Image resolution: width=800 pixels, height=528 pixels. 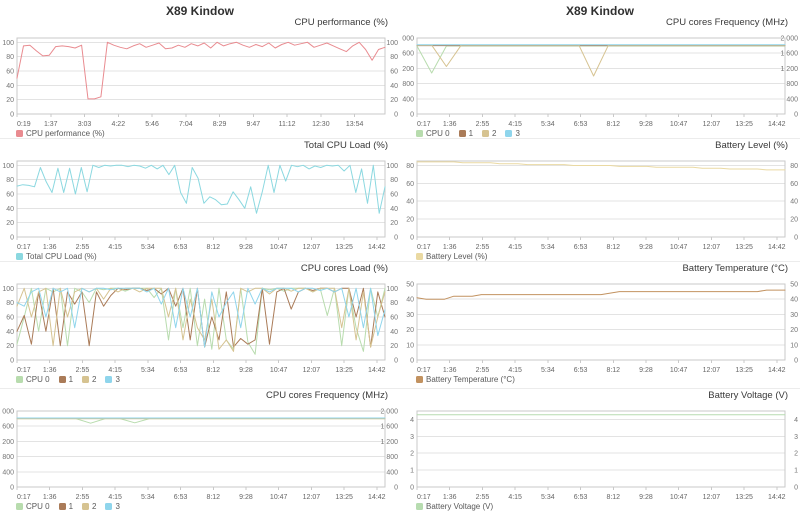 I want to click on x-tick-label: 8:29, so click(x=220, y=124).